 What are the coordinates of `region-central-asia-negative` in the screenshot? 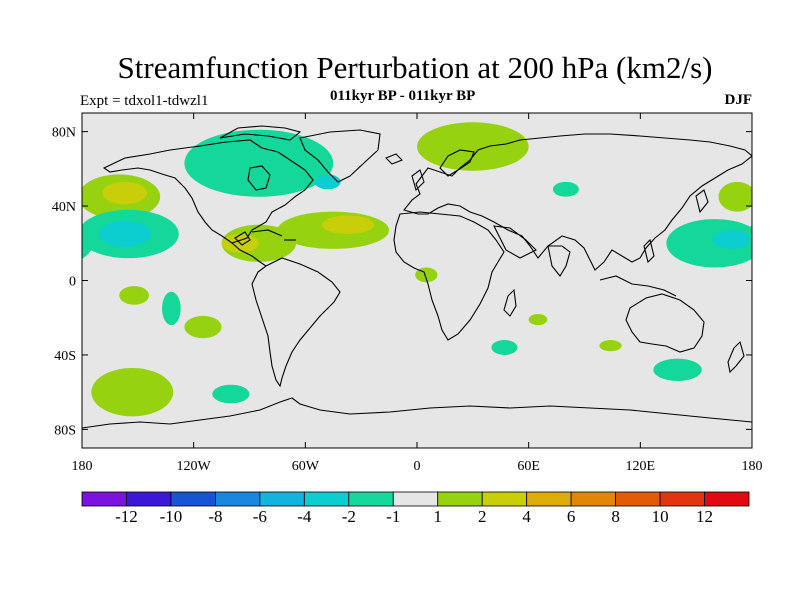 It's located at (565, 189).